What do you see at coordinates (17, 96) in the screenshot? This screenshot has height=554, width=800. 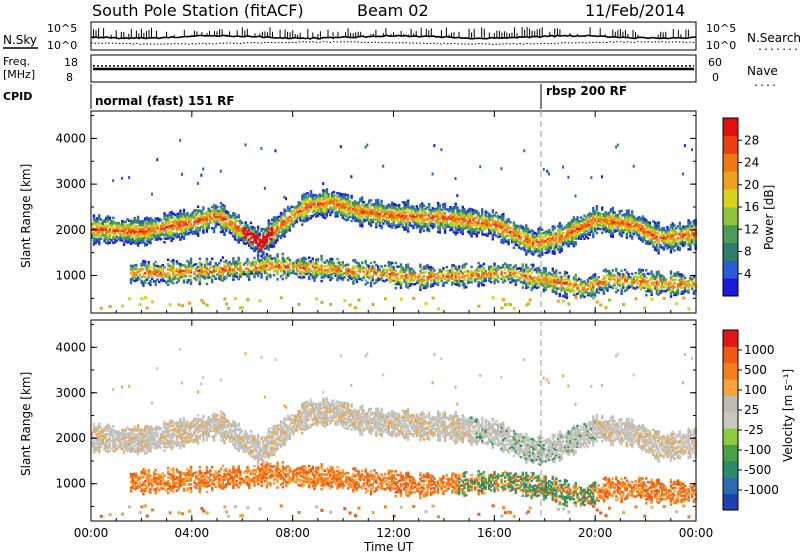 I see `cpid-label: CPID` at bounding box center [17, 96].